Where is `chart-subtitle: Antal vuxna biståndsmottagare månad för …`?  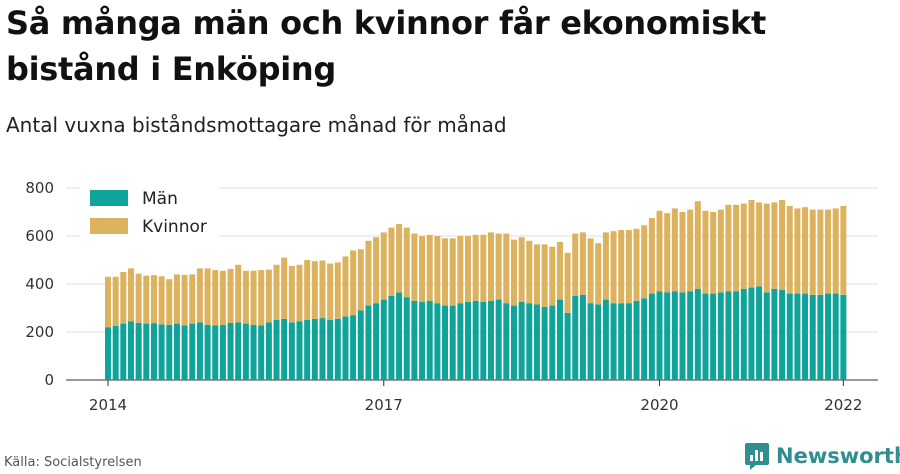 chart-subtitle: Antal vuxna biståndsmottagare månad för … is located at coordinates (256, 125).